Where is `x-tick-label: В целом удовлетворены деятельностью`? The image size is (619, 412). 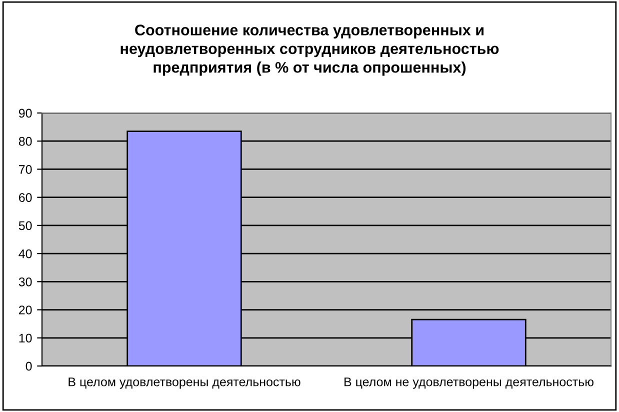 x-tick-label: В целом удовлетворены деятельностью is located at coordinates (184, 383).